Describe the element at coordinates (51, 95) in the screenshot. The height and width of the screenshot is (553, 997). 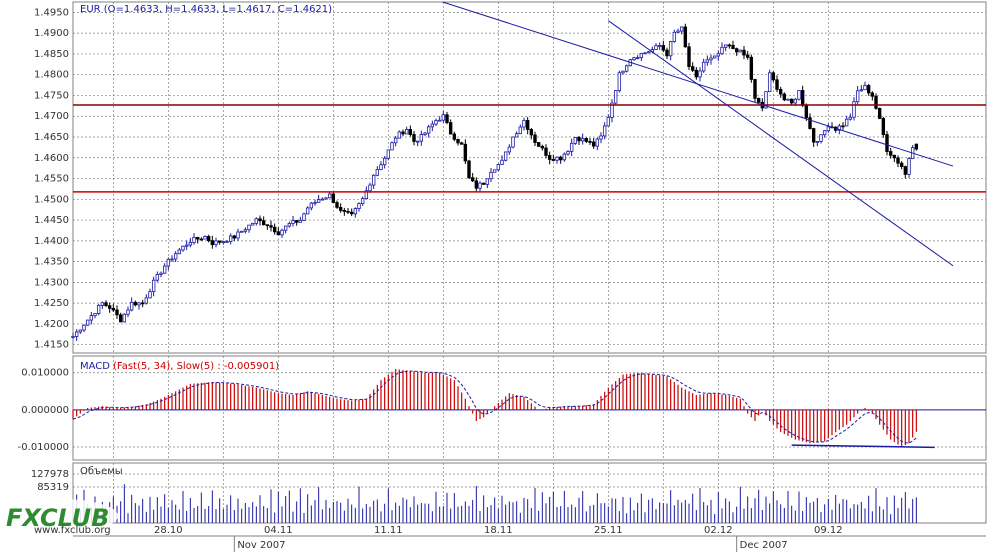
I see `price-tick-label: 1.4750` at that location.